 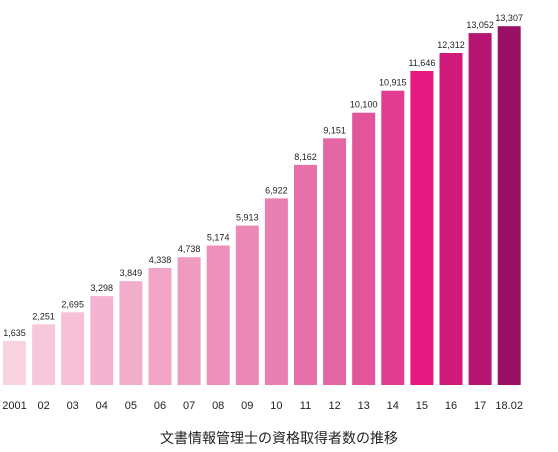 I want to click on value-label-15: 11,646, so click(x=421, y=63).